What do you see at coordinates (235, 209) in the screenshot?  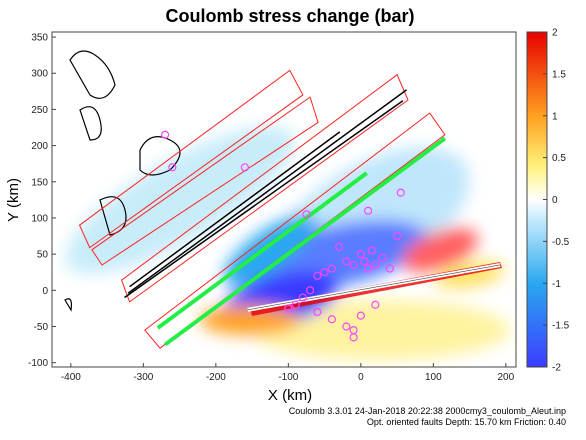 I see `fault-line` at bounding box center [235, 209].